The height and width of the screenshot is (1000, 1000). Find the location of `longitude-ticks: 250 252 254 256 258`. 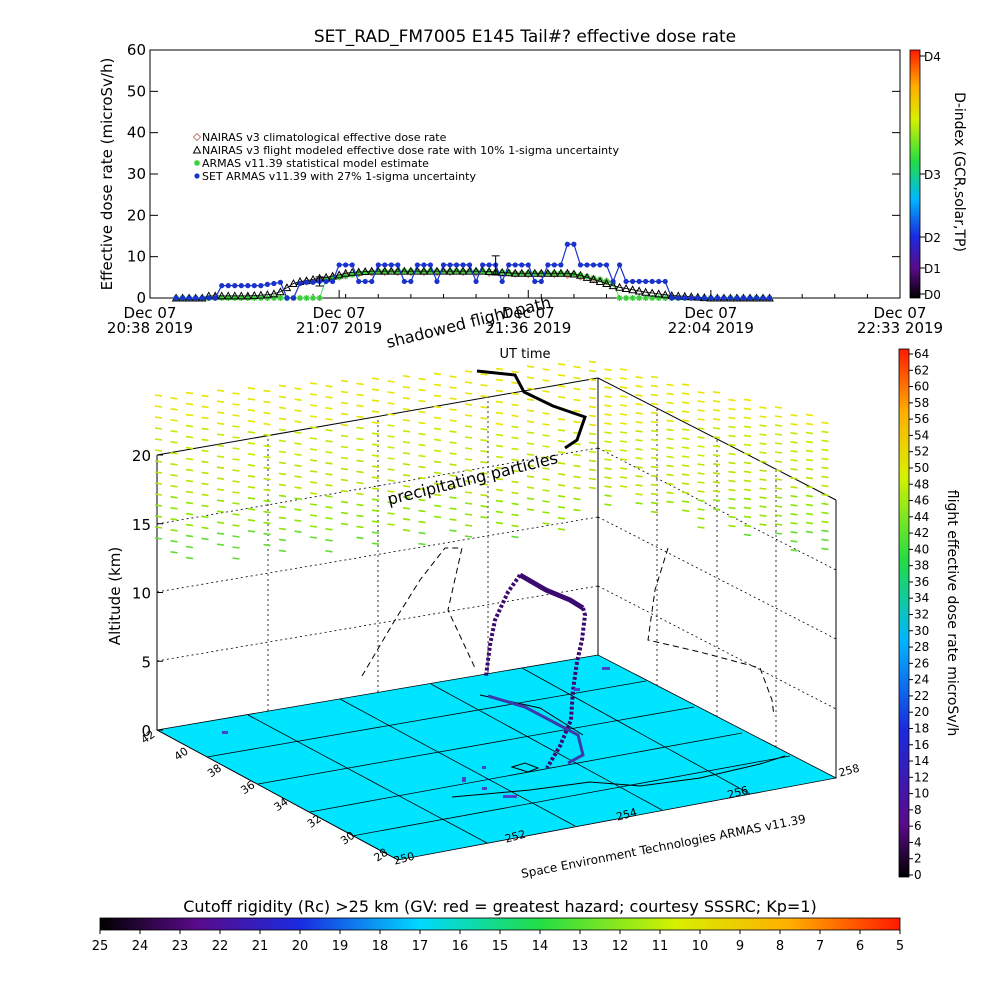

longitude-ticks: 250 252 254 256 258 is located at coordinates (626, 815).